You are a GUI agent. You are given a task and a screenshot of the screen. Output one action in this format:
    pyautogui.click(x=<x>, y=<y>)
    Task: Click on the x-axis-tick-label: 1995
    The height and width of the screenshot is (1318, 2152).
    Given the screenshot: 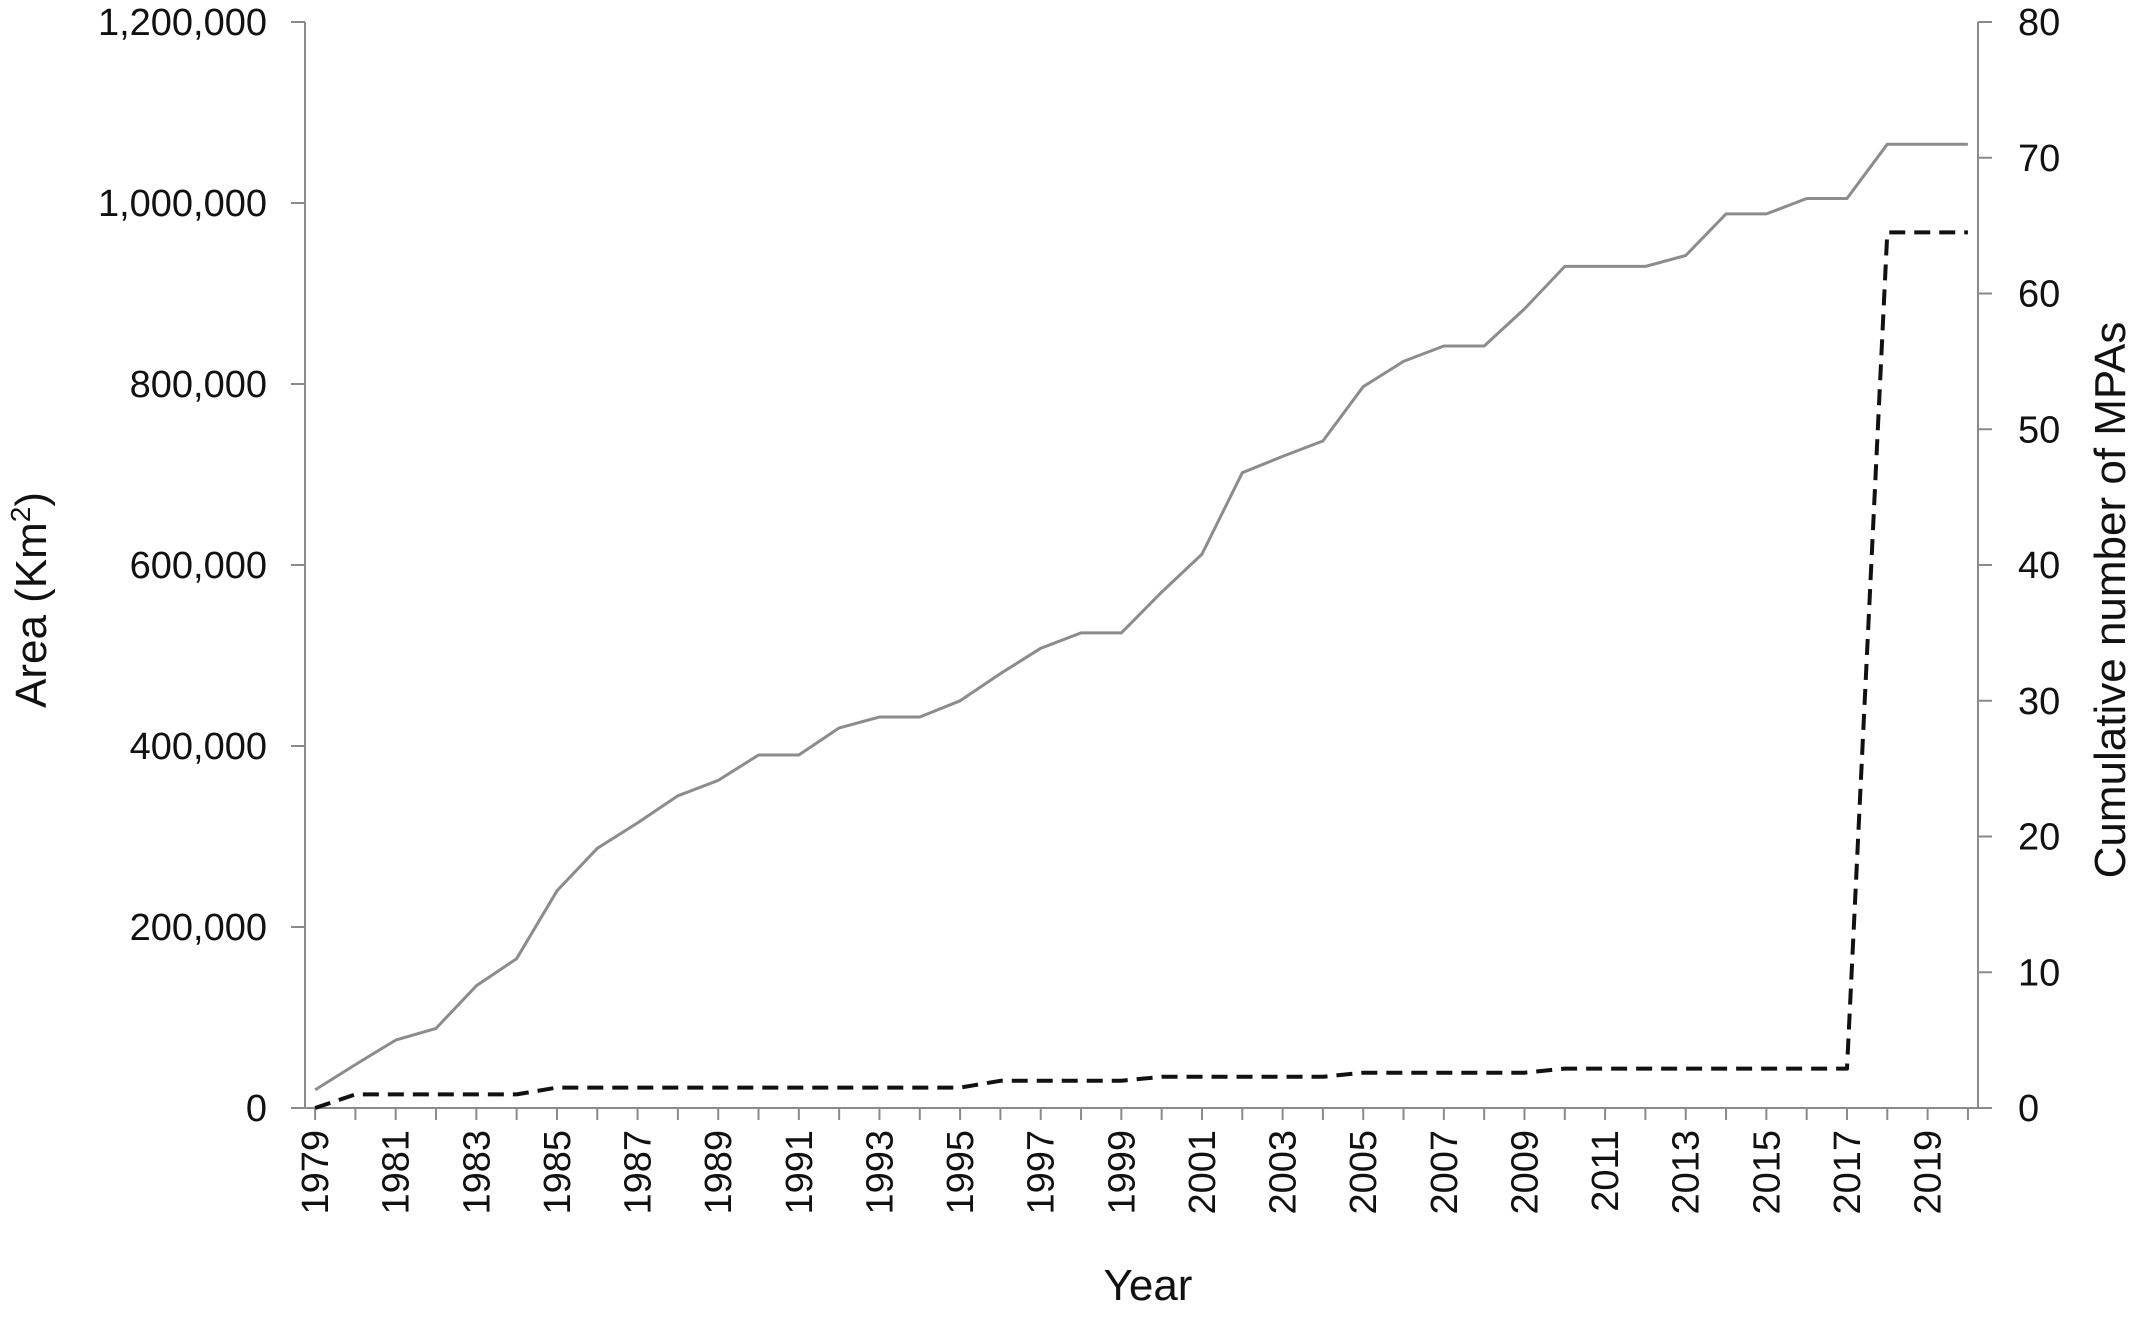 What is the action you would take?
    pyautogui.click(x=961, y=1172)
    